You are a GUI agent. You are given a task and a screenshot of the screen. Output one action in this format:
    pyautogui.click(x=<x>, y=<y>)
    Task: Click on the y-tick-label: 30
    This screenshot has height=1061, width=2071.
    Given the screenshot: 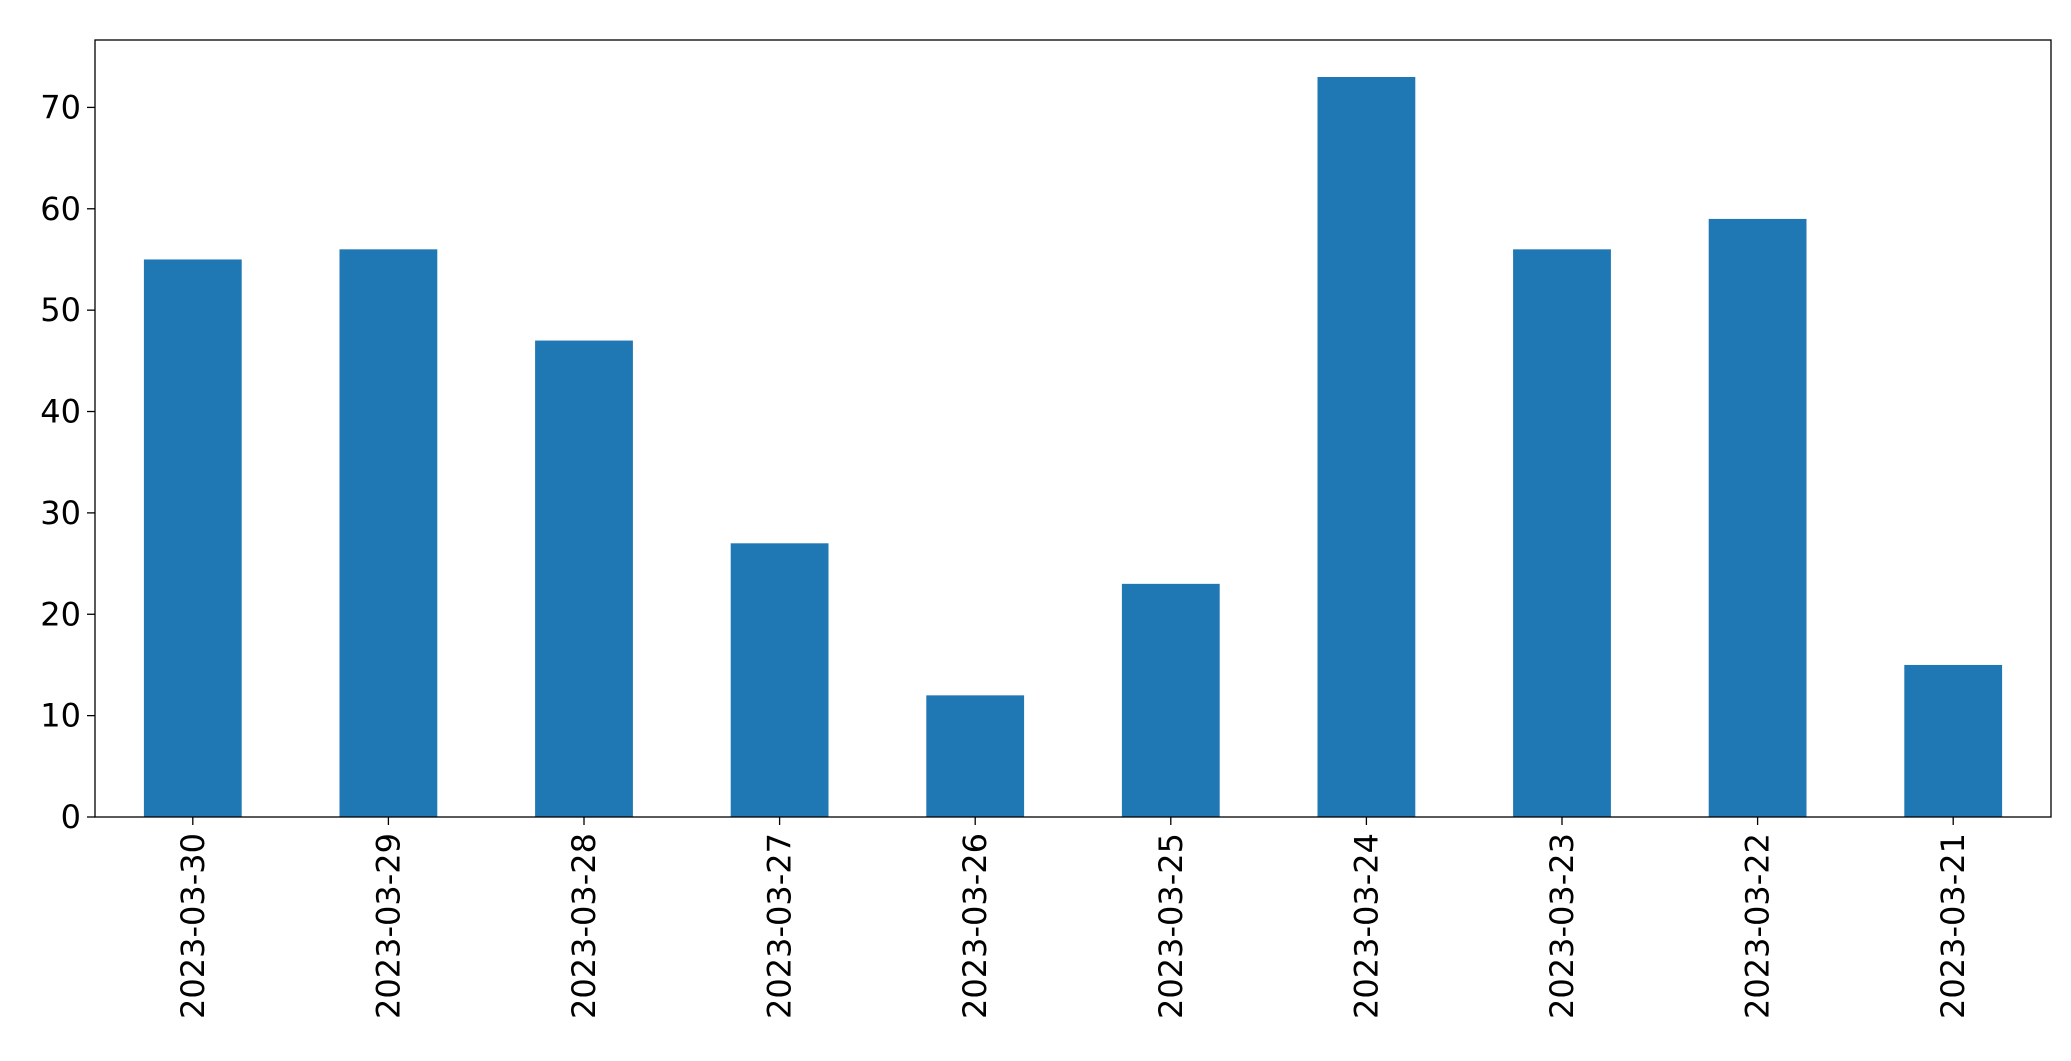 What is the action you would take?
    pyautogui.click(x=60, y=513)
    